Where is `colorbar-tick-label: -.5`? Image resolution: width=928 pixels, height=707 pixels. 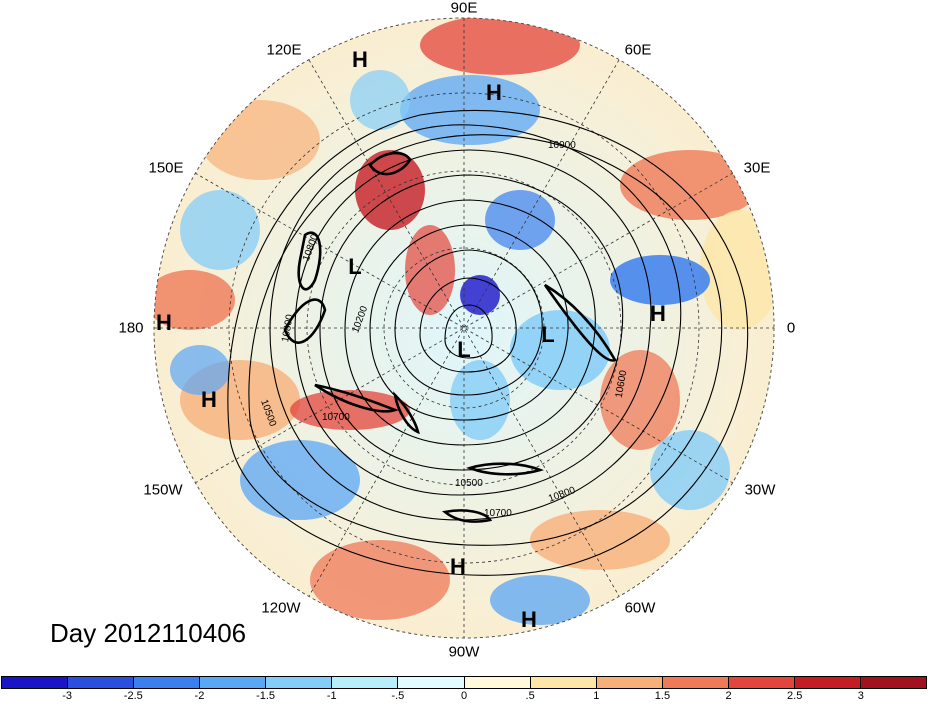
colorbar-tick-label: -.5 is located at coordinates (398, 696).